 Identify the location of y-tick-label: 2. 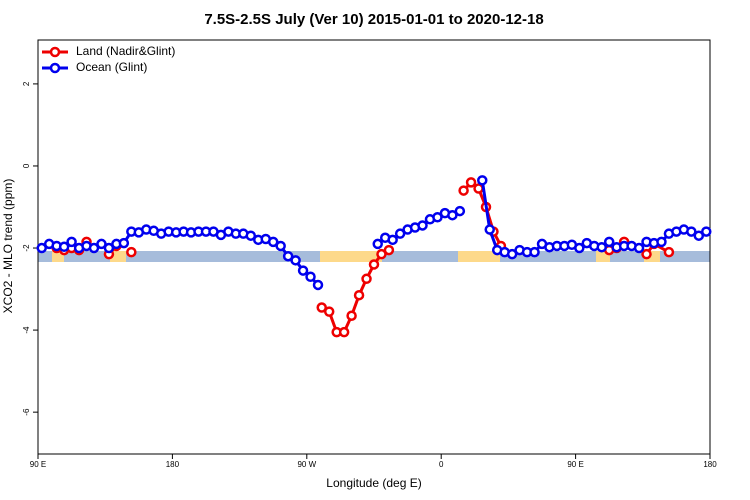
(26, 83).